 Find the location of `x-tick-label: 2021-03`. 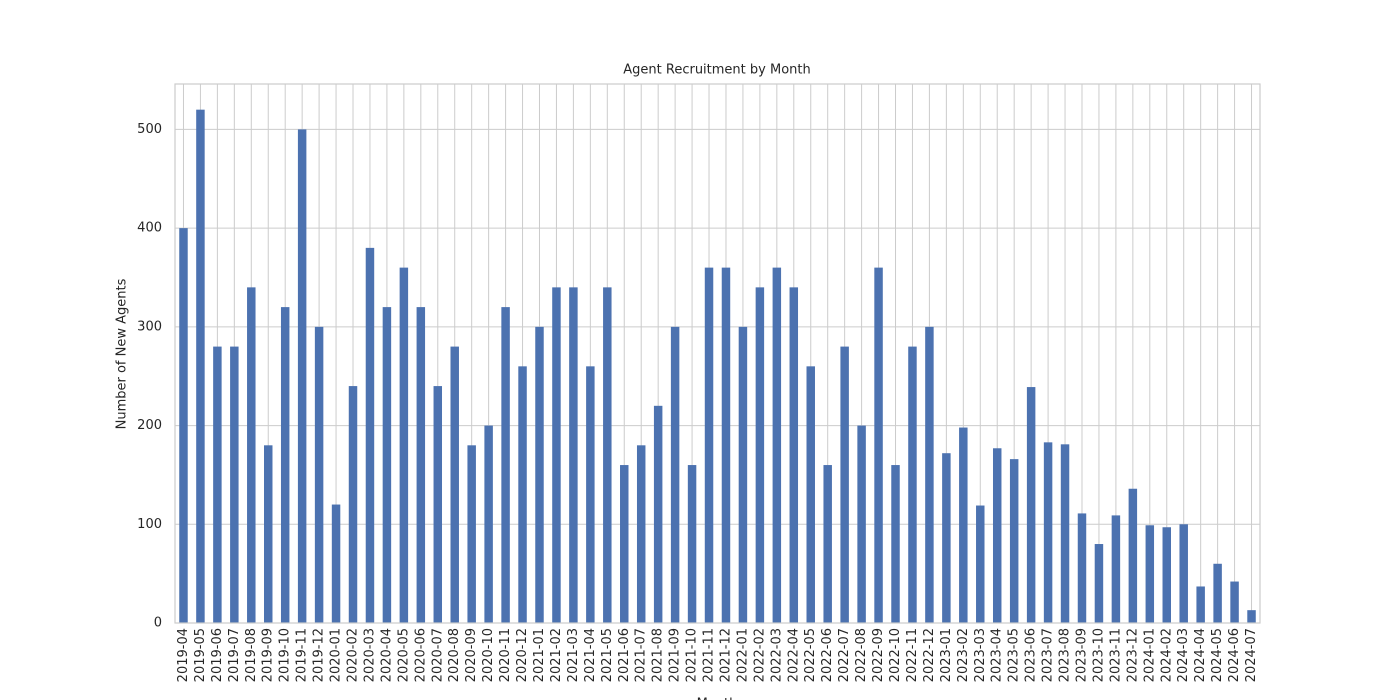

x-tick-label: 2021-03 is located at coordinates (573, 655).